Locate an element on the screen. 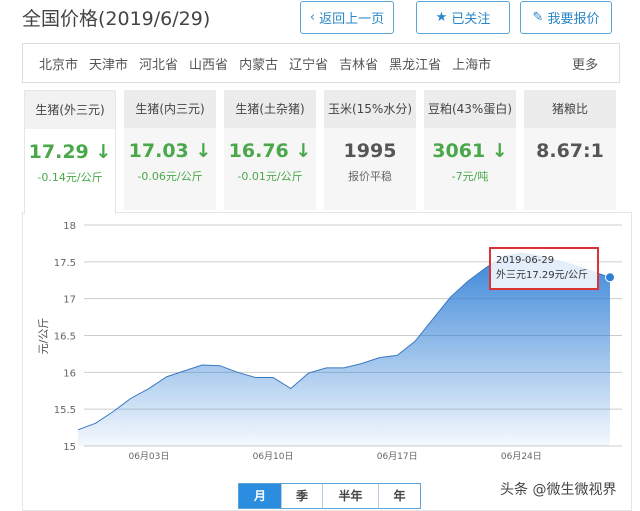 The height and width of the screenshot is (511, 640). card-title: 玉米(15%水分) is located at coordinates (370, 109).